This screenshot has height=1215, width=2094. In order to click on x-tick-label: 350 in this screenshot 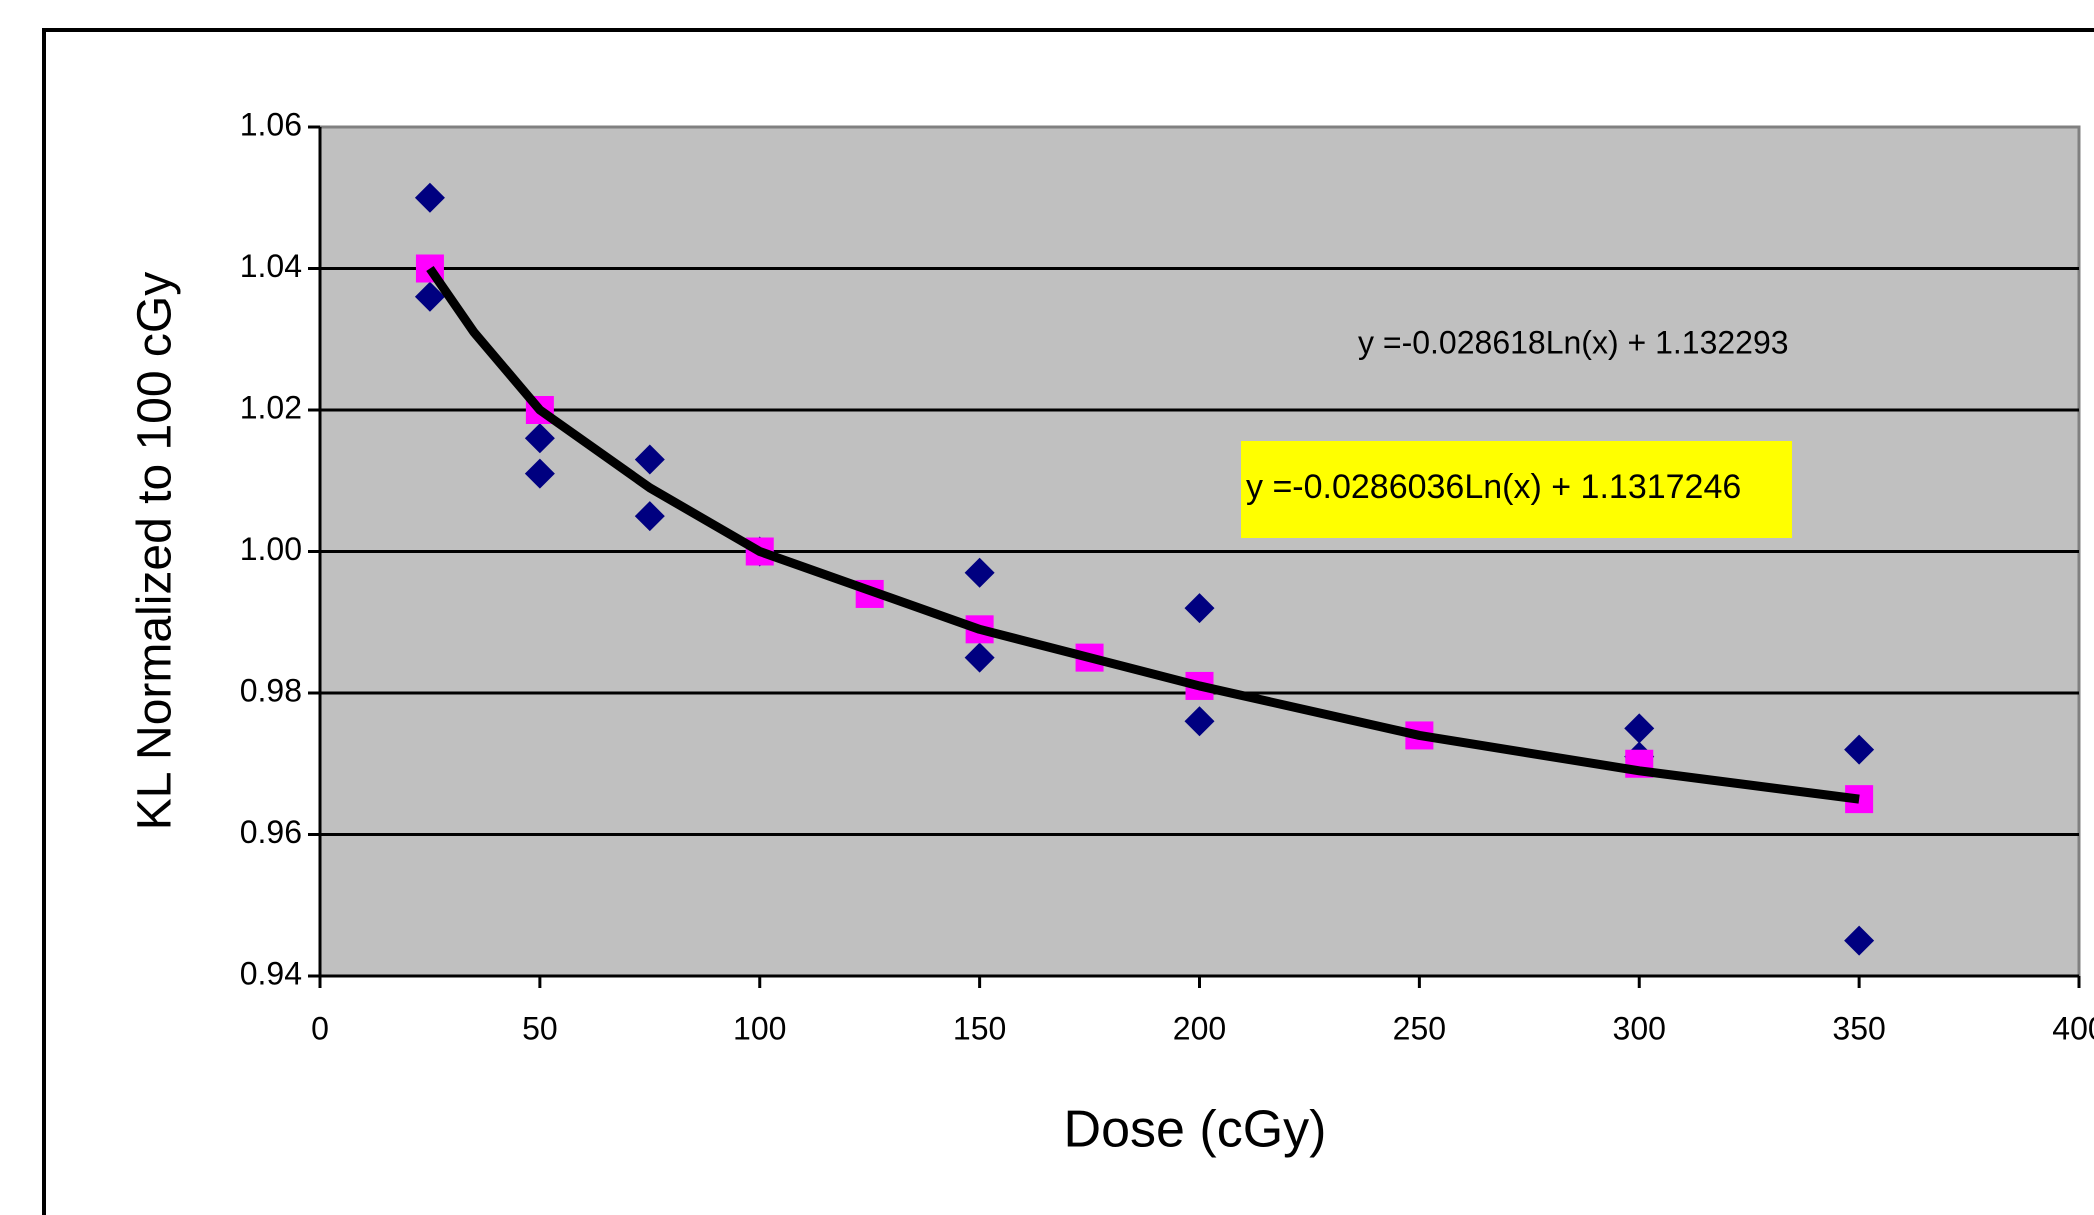, I will do `click(1858, 1028)`.